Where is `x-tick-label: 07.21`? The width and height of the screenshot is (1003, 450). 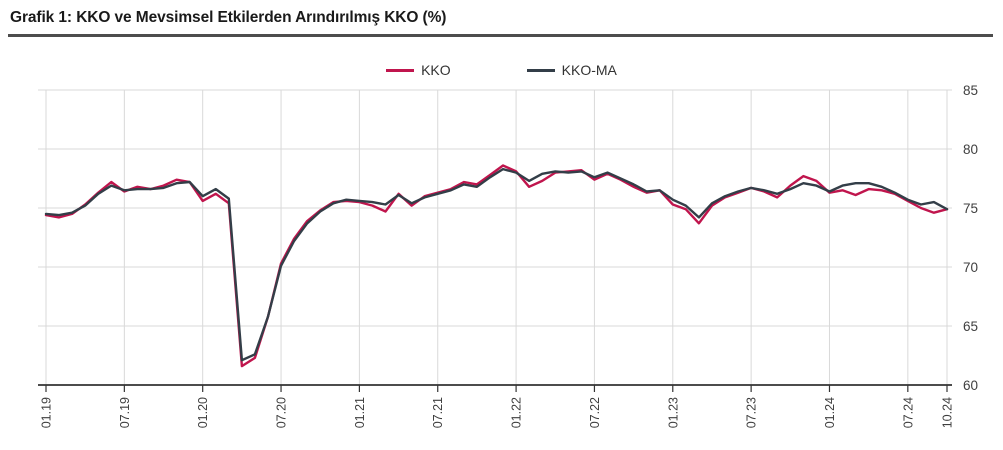 x-tick-label: 07.21 is located at coordinates (438, 412).